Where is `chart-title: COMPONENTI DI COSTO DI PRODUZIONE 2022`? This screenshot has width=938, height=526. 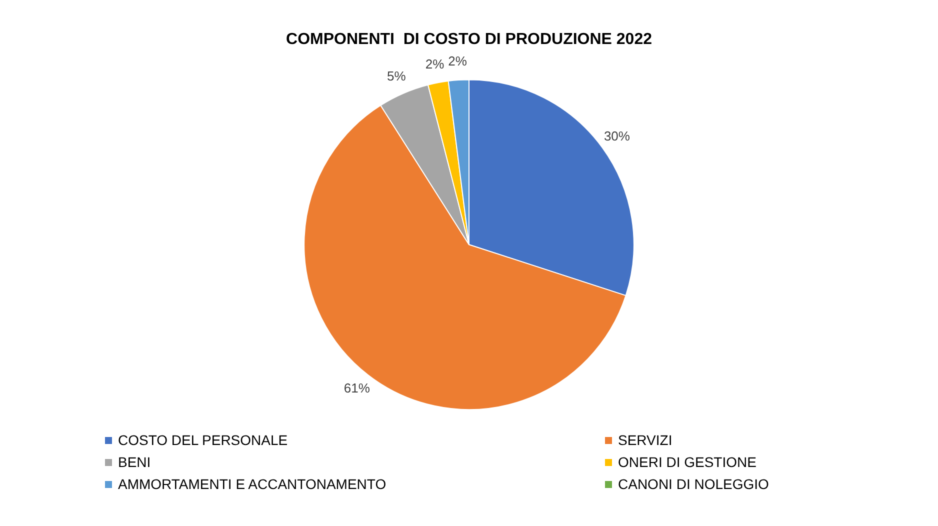 chart-title: COMPONENTI DI COSTO DI PRODUZIONE 2022 is located at coordinates (469, 39).